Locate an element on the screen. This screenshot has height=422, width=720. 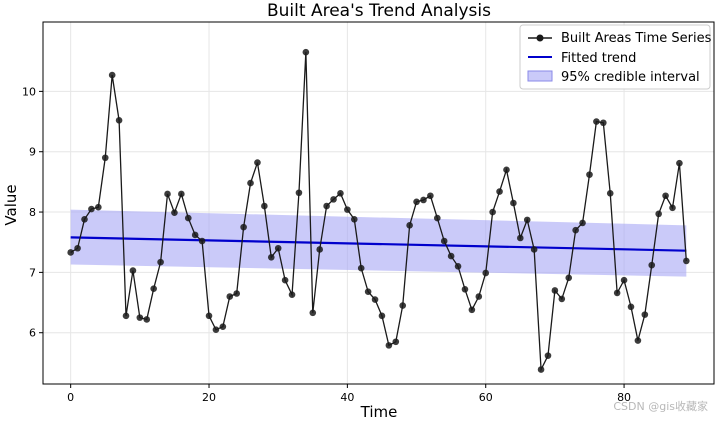
chart-title: Built Area's Trend Analysis is located at coordinates (379, 11).